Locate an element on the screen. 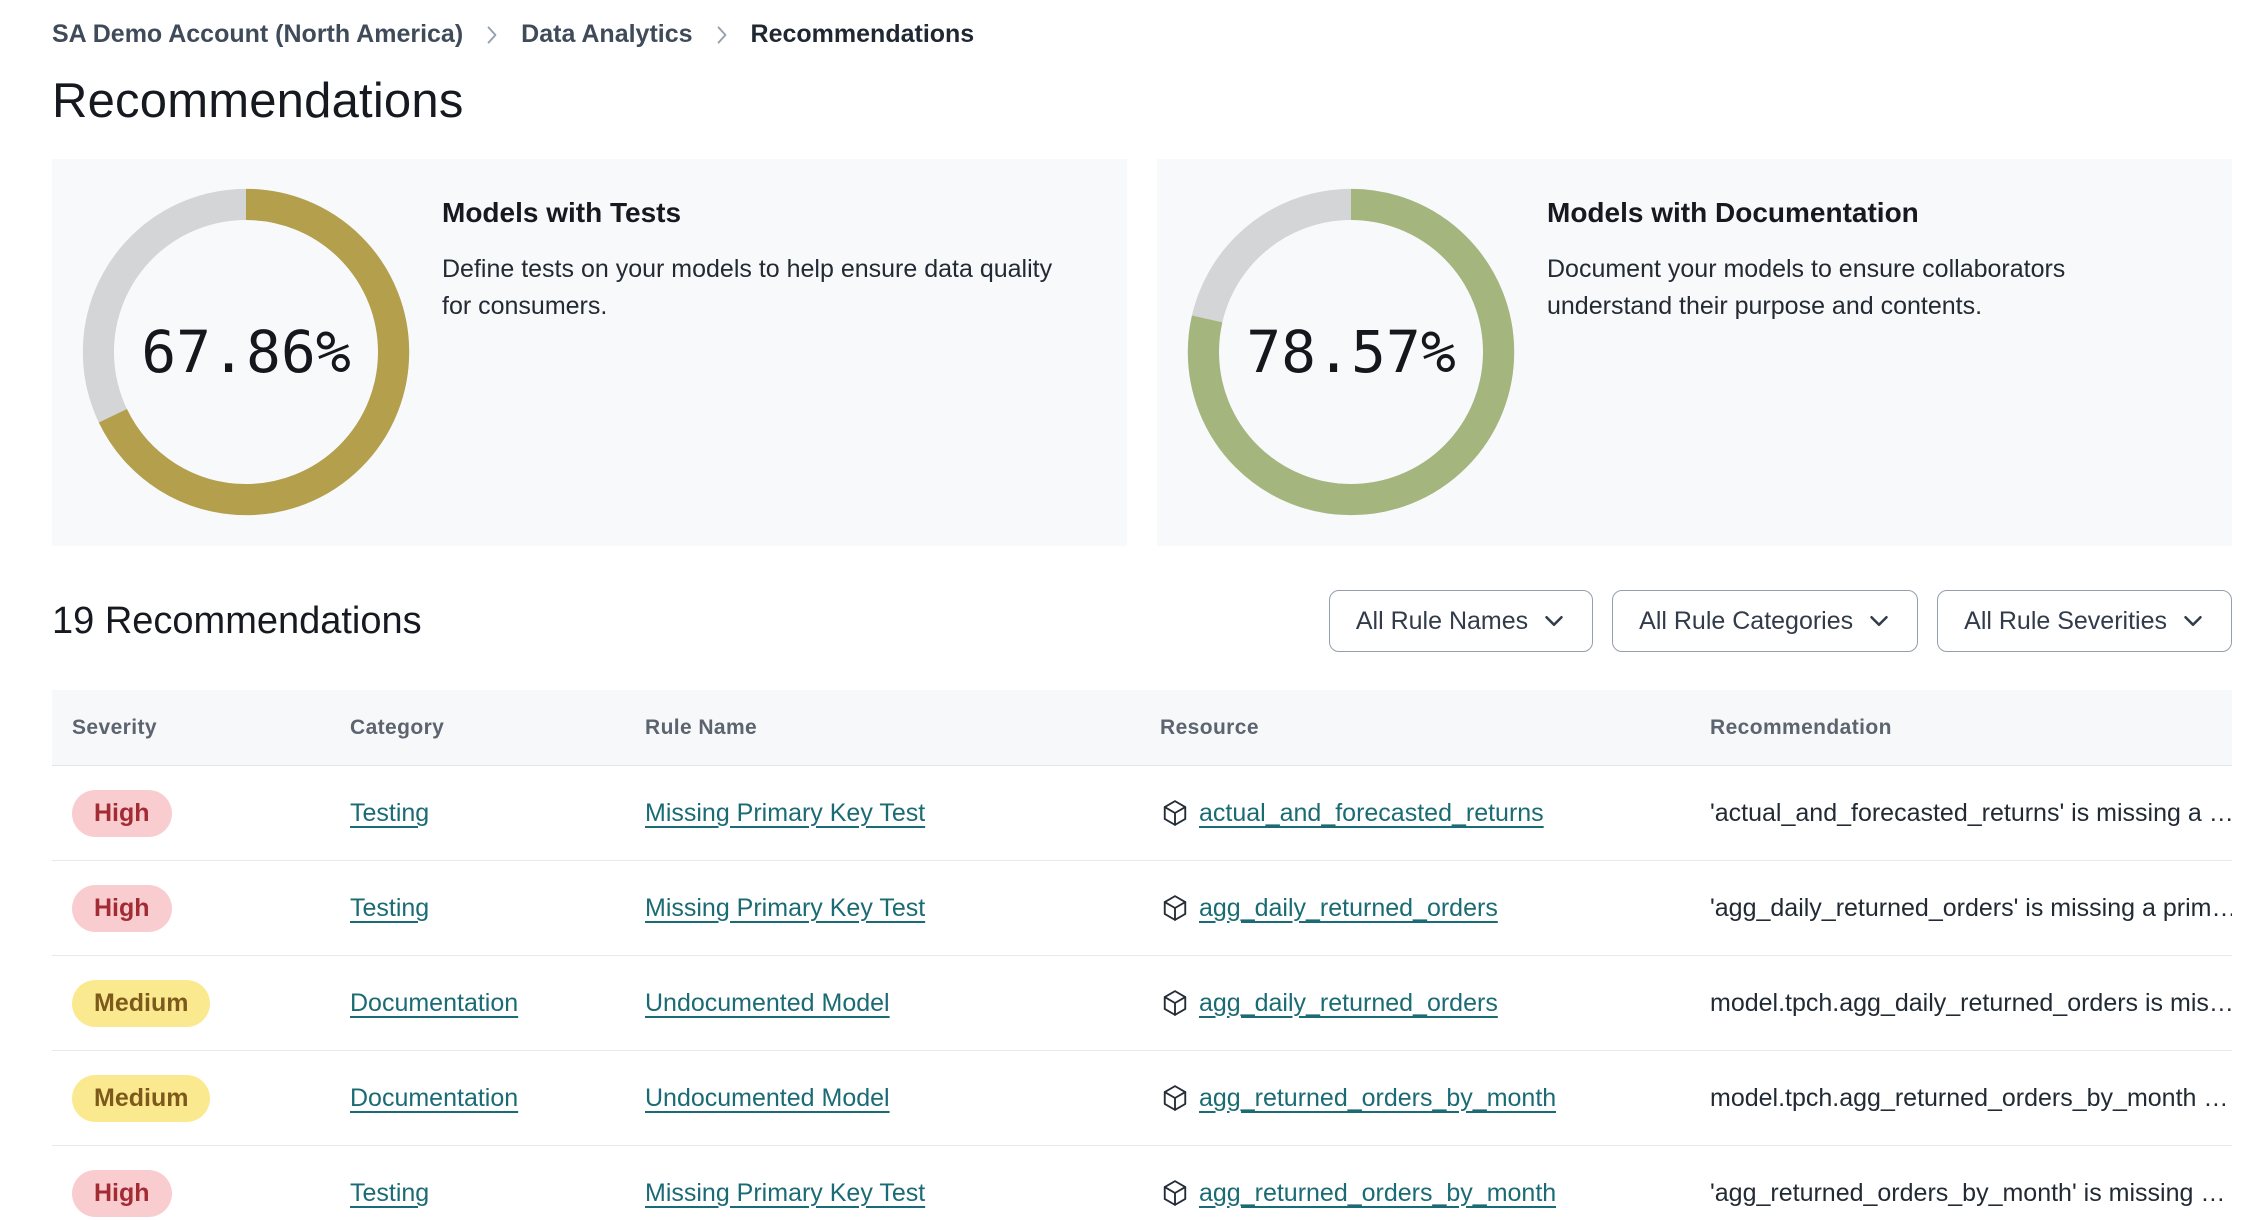 This screenshot has width=2248, height=1220. column-header: Severity is located at coordinates (114, 727).